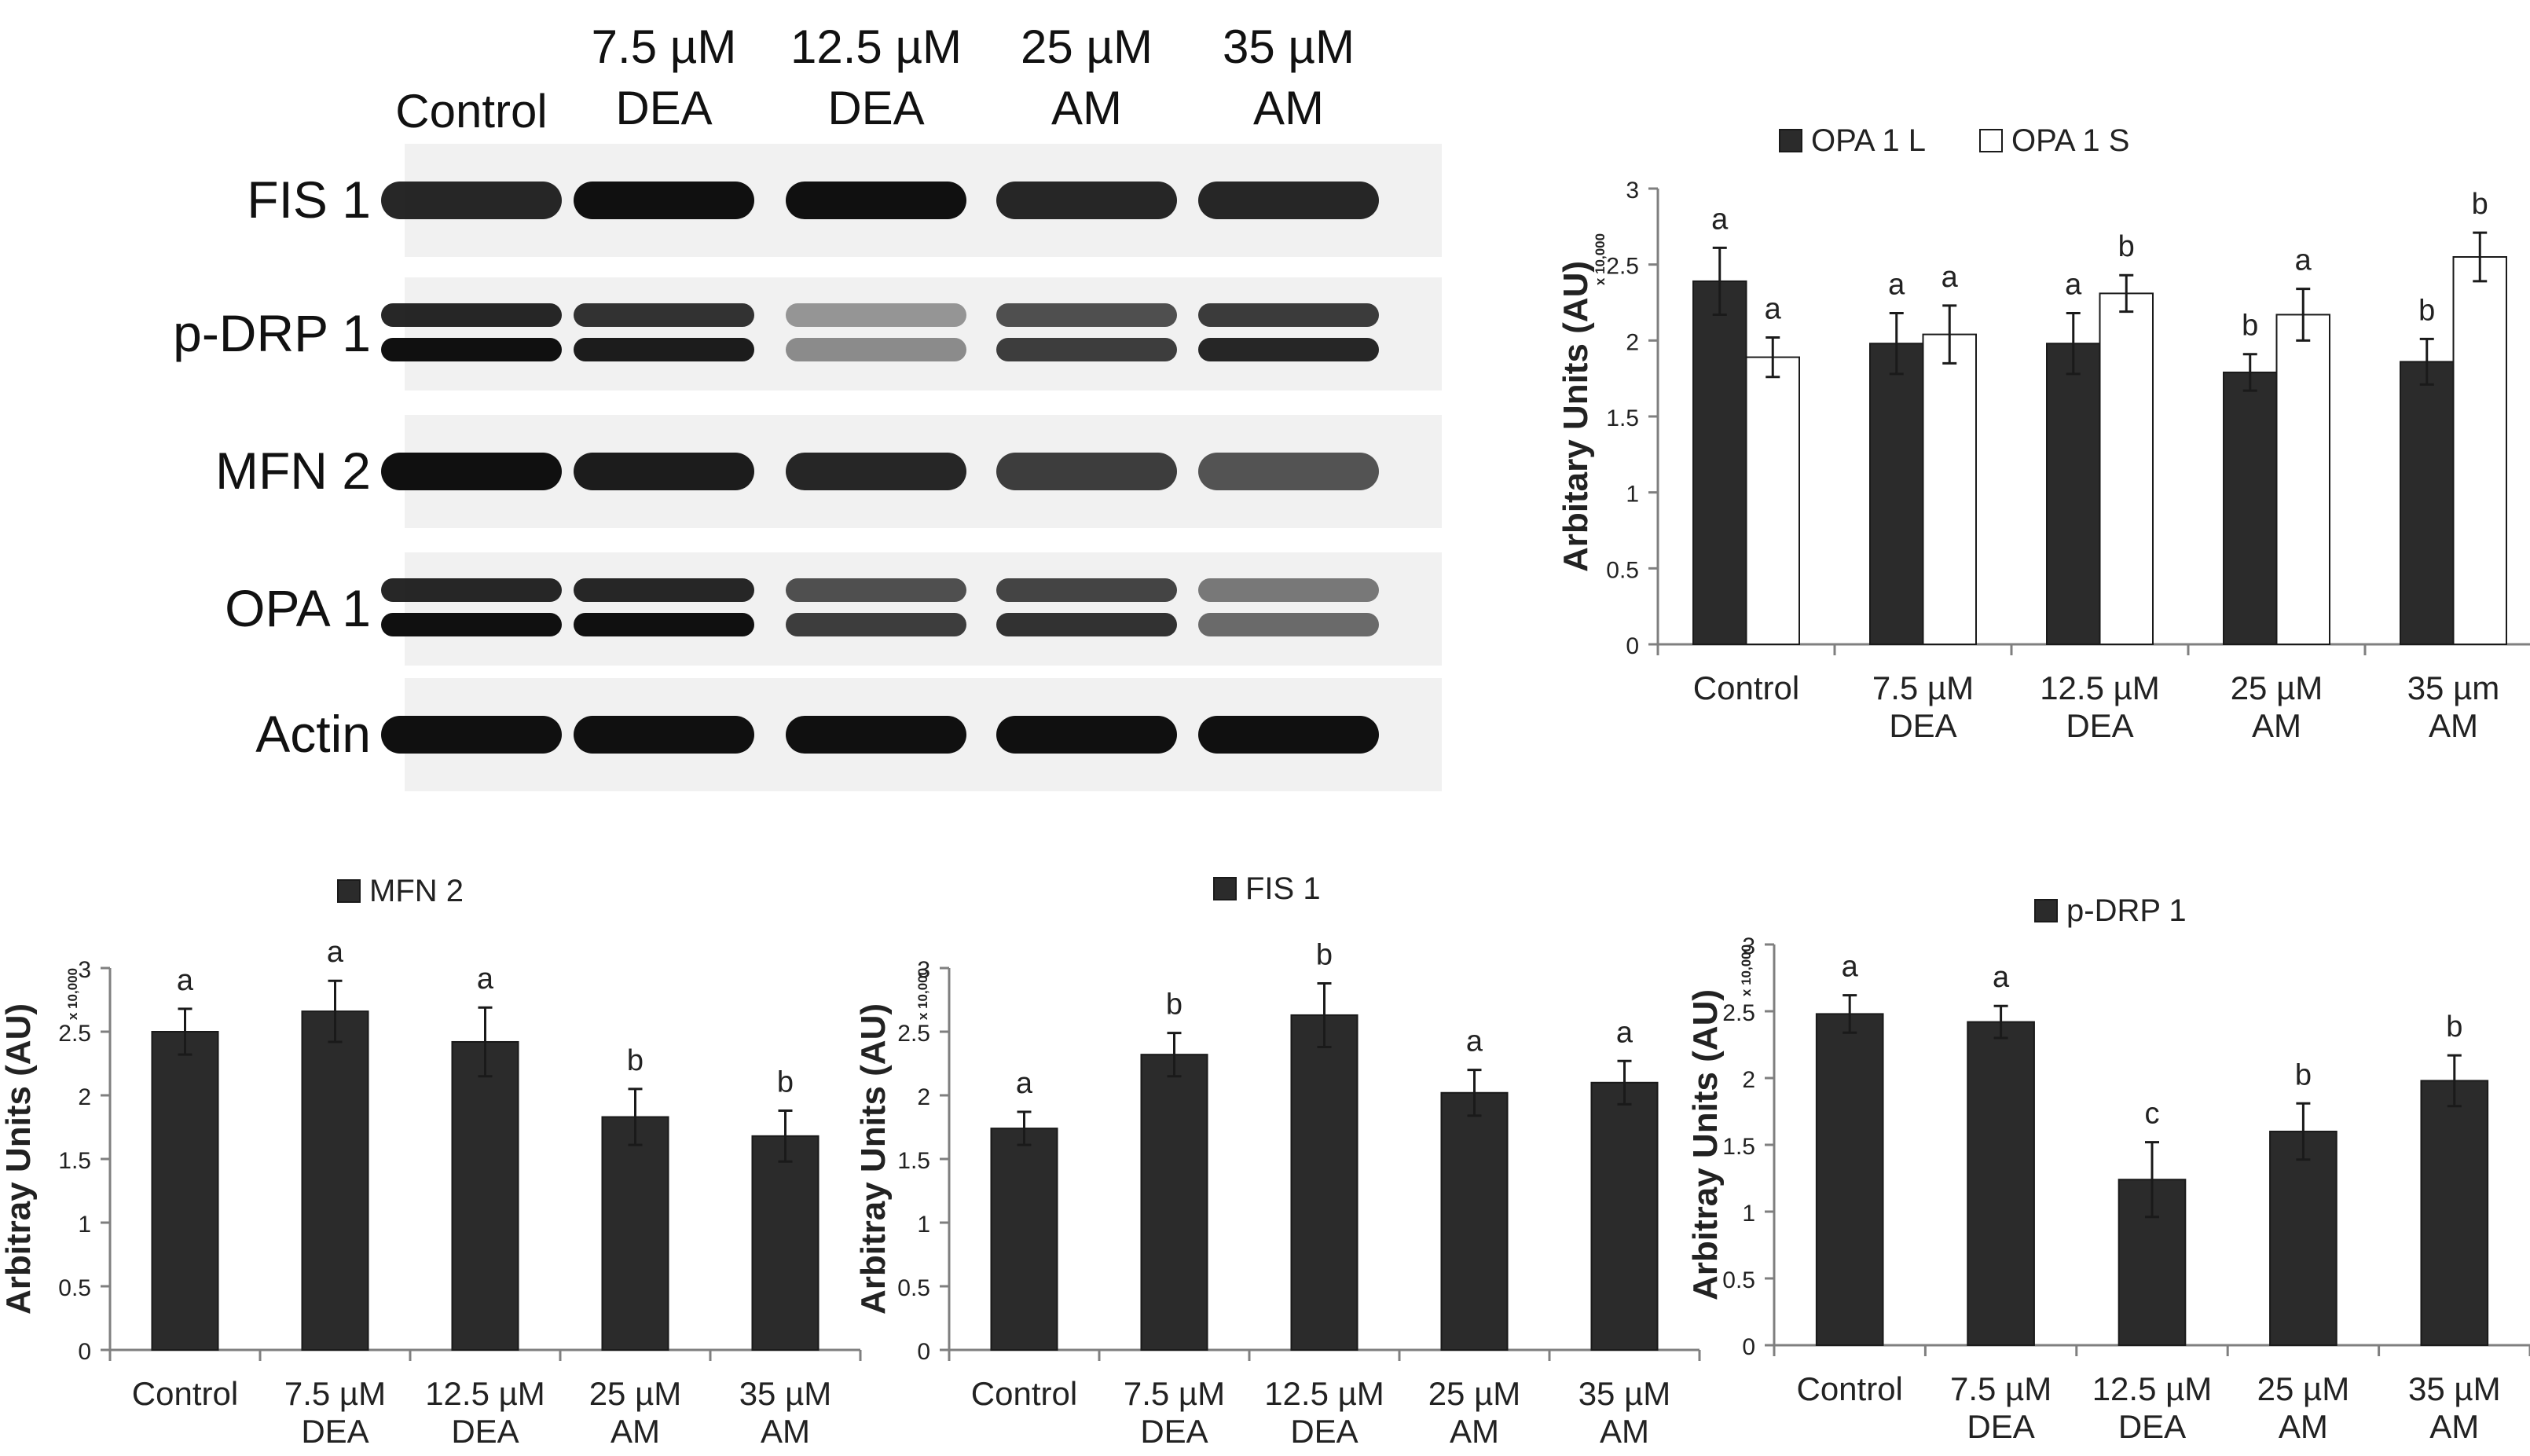 This screenshot has width=2530, height=1456. I want to click on mfn2-y-scale-note: x 10,000, so click(72, 994).